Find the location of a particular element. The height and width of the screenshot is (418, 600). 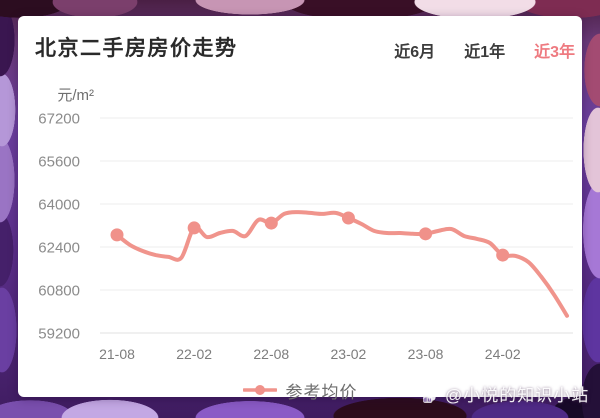

legend-line-dot-marker is located at coordinates (259, 390).